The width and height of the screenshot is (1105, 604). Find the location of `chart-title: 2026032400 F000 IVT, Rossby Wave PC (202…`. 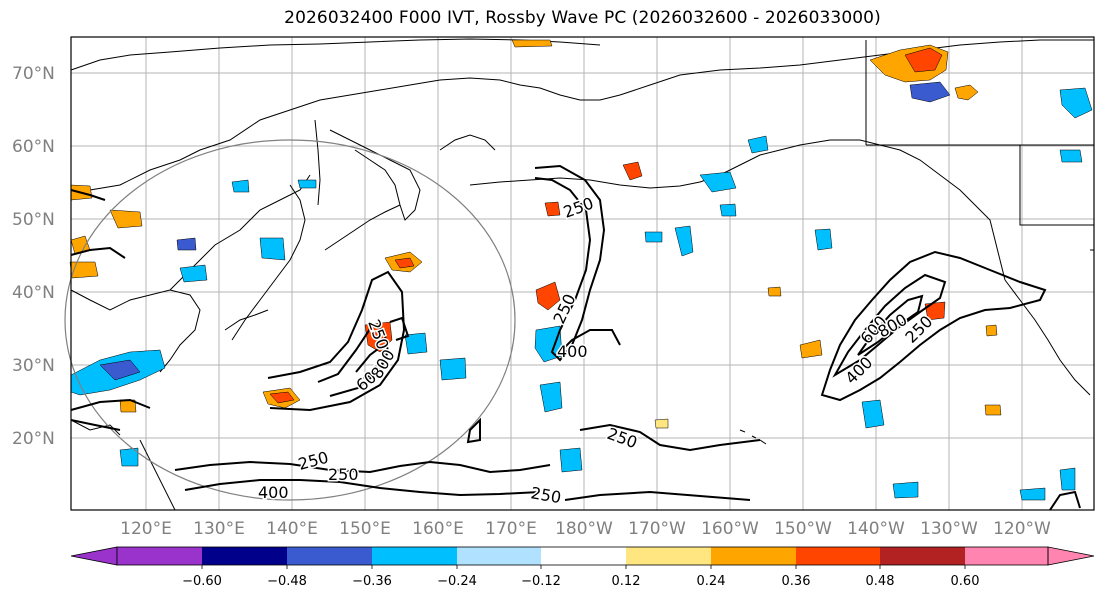

chart-title: 2026032400 F000 IVT, Rossby Wave PC (202… is located at coordinates (582, 18).